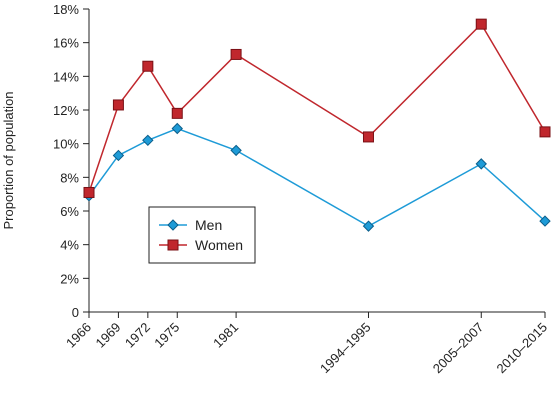 Image resolution: width=555 pixels, height=402 pixels. I want to click on legend-label: Men, so click(208, 225).